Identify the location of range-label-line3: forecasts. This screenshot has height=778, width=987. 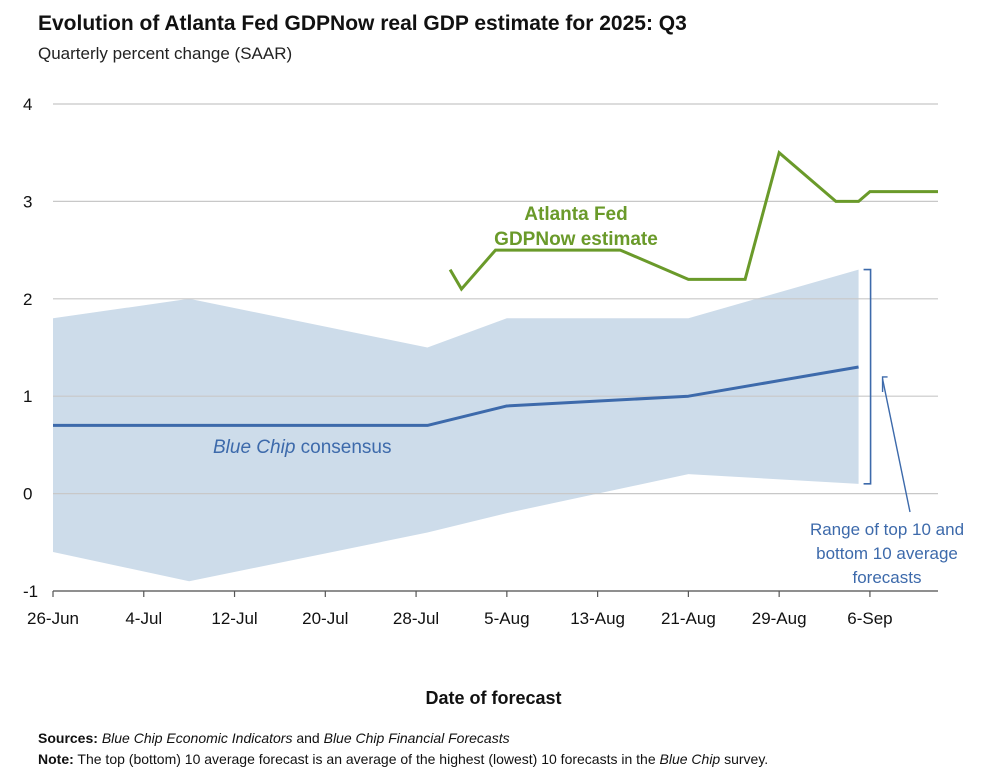
(887, 577).